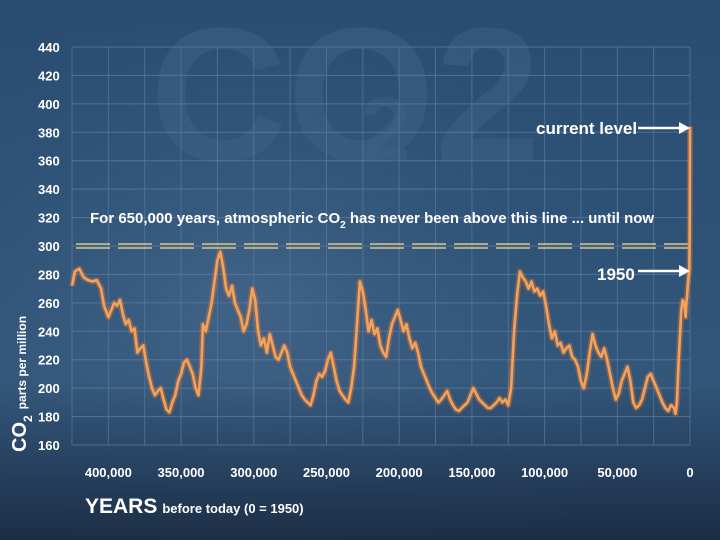 The image size is (720, 540). I want to click on y-tick-label: 280, so click(49, 274).